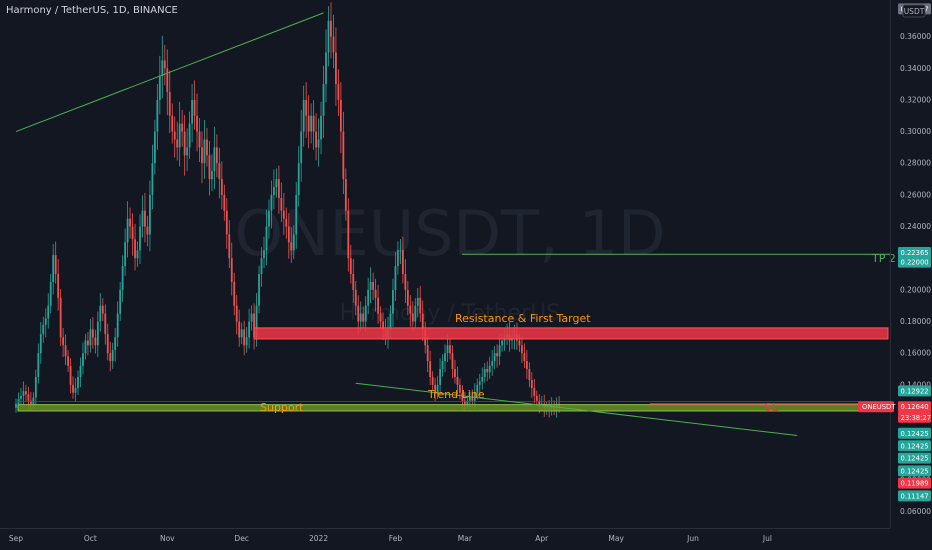 The image size is (932, 550). Describe the element at coordinates (282, 407) in the screenshot. I see `support-label: Support` at that location.